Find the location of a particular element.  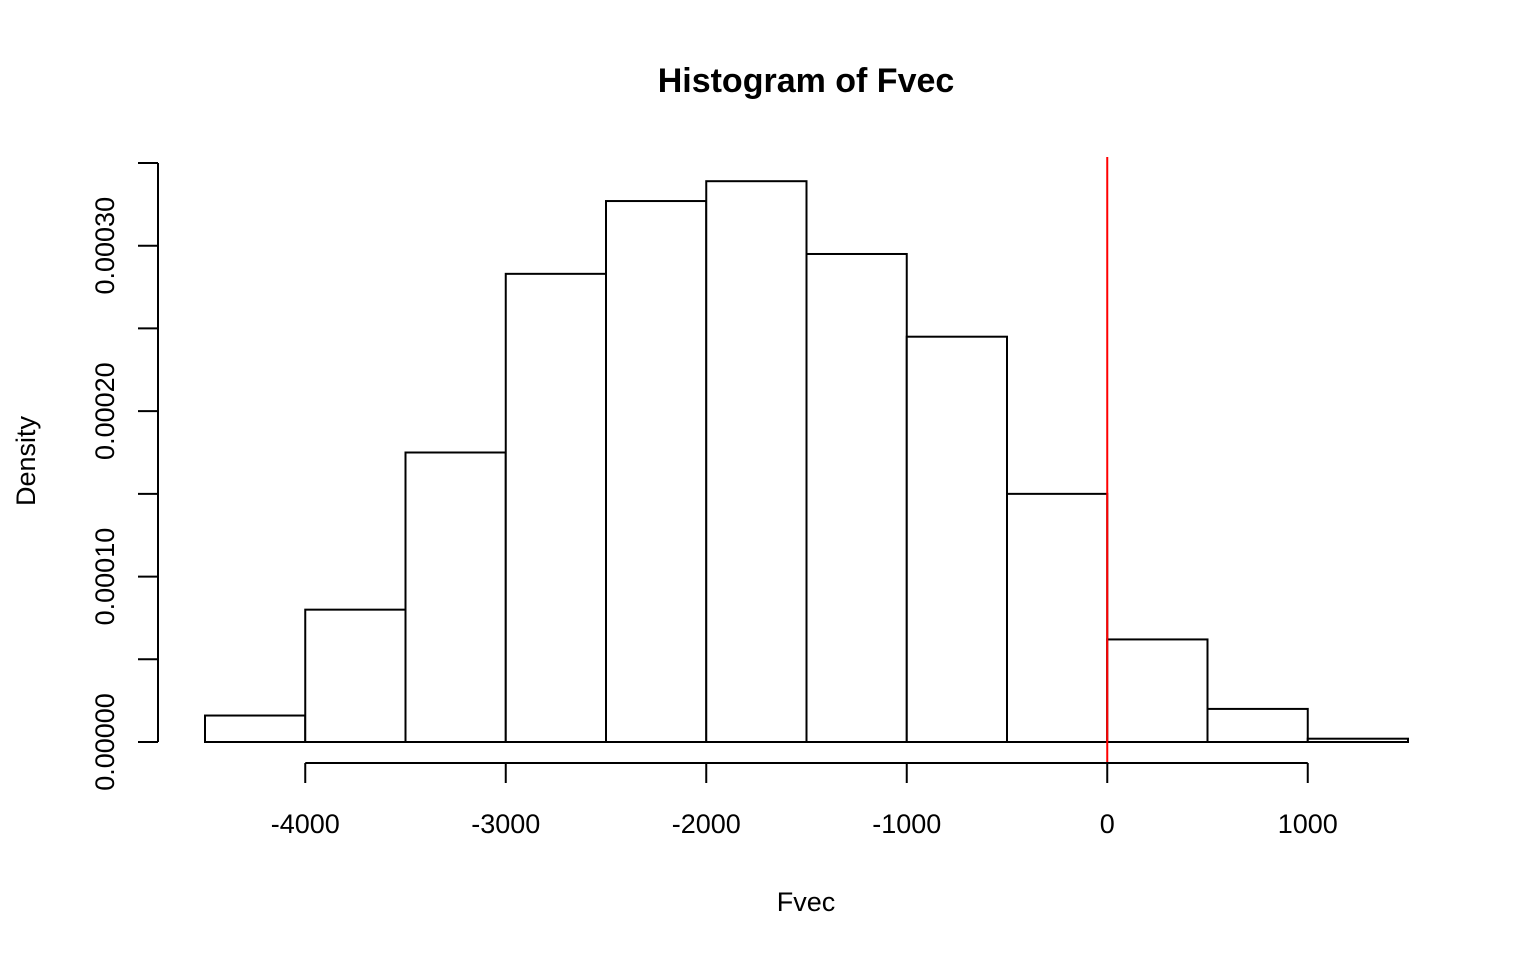

y-tick-label: 0.00030 is located at coordinates (105, 246).